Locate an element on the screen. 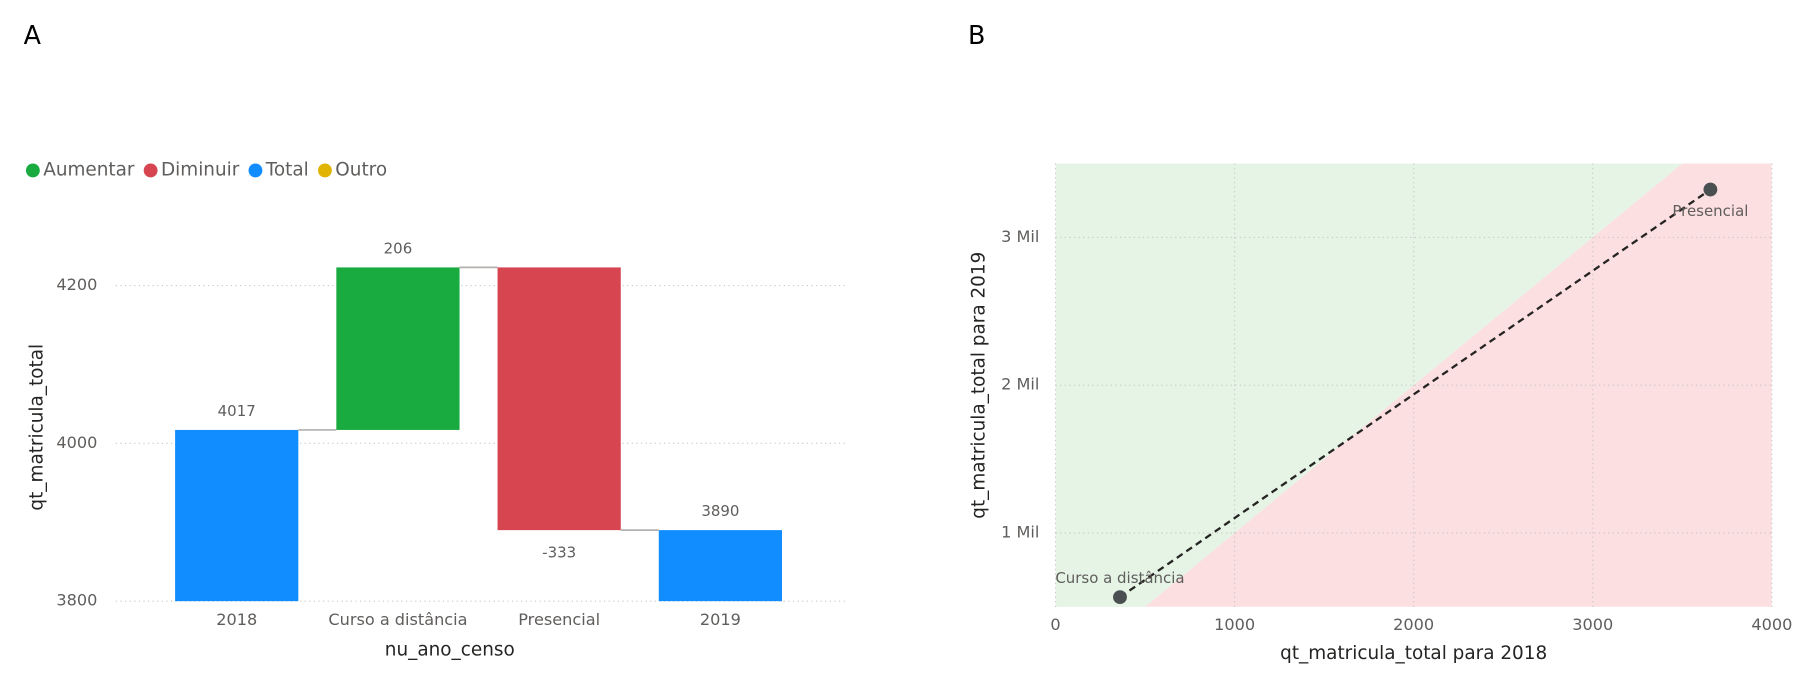 This screenshot has width=1807, height=676. legend-label: Total is located at coordinates (287, 169).